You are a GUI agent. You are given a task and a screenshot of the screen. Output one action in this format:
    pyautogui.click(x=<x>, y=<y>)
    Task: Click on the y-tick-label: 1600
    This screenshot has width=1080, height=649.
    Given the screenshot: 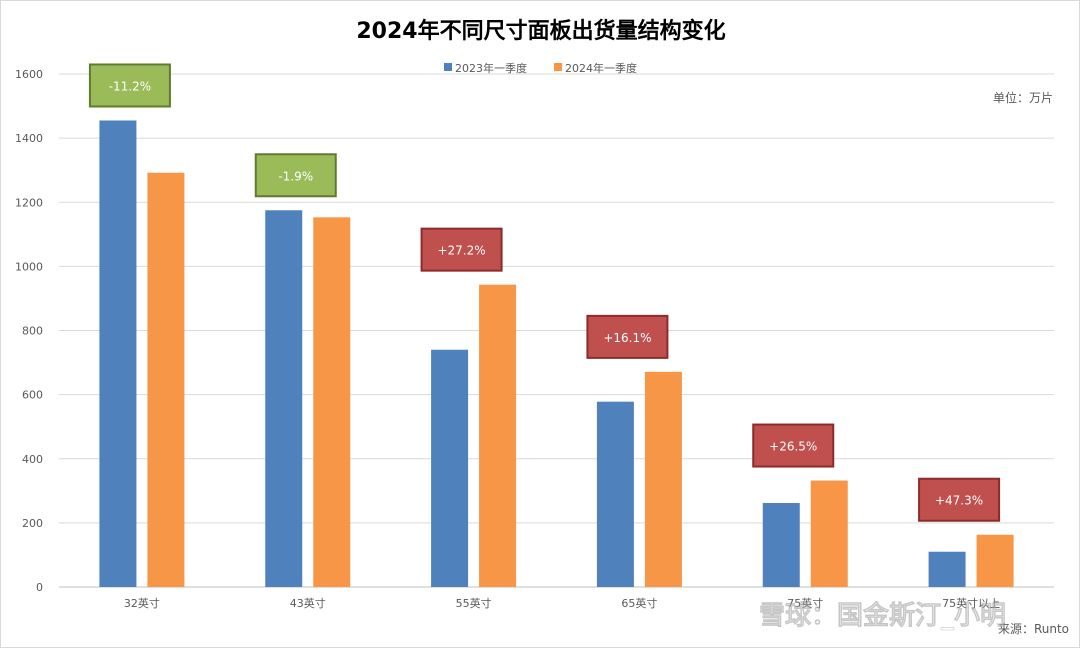 What is the action you would take?
    pyautogui.click(x=29, y=74)
    